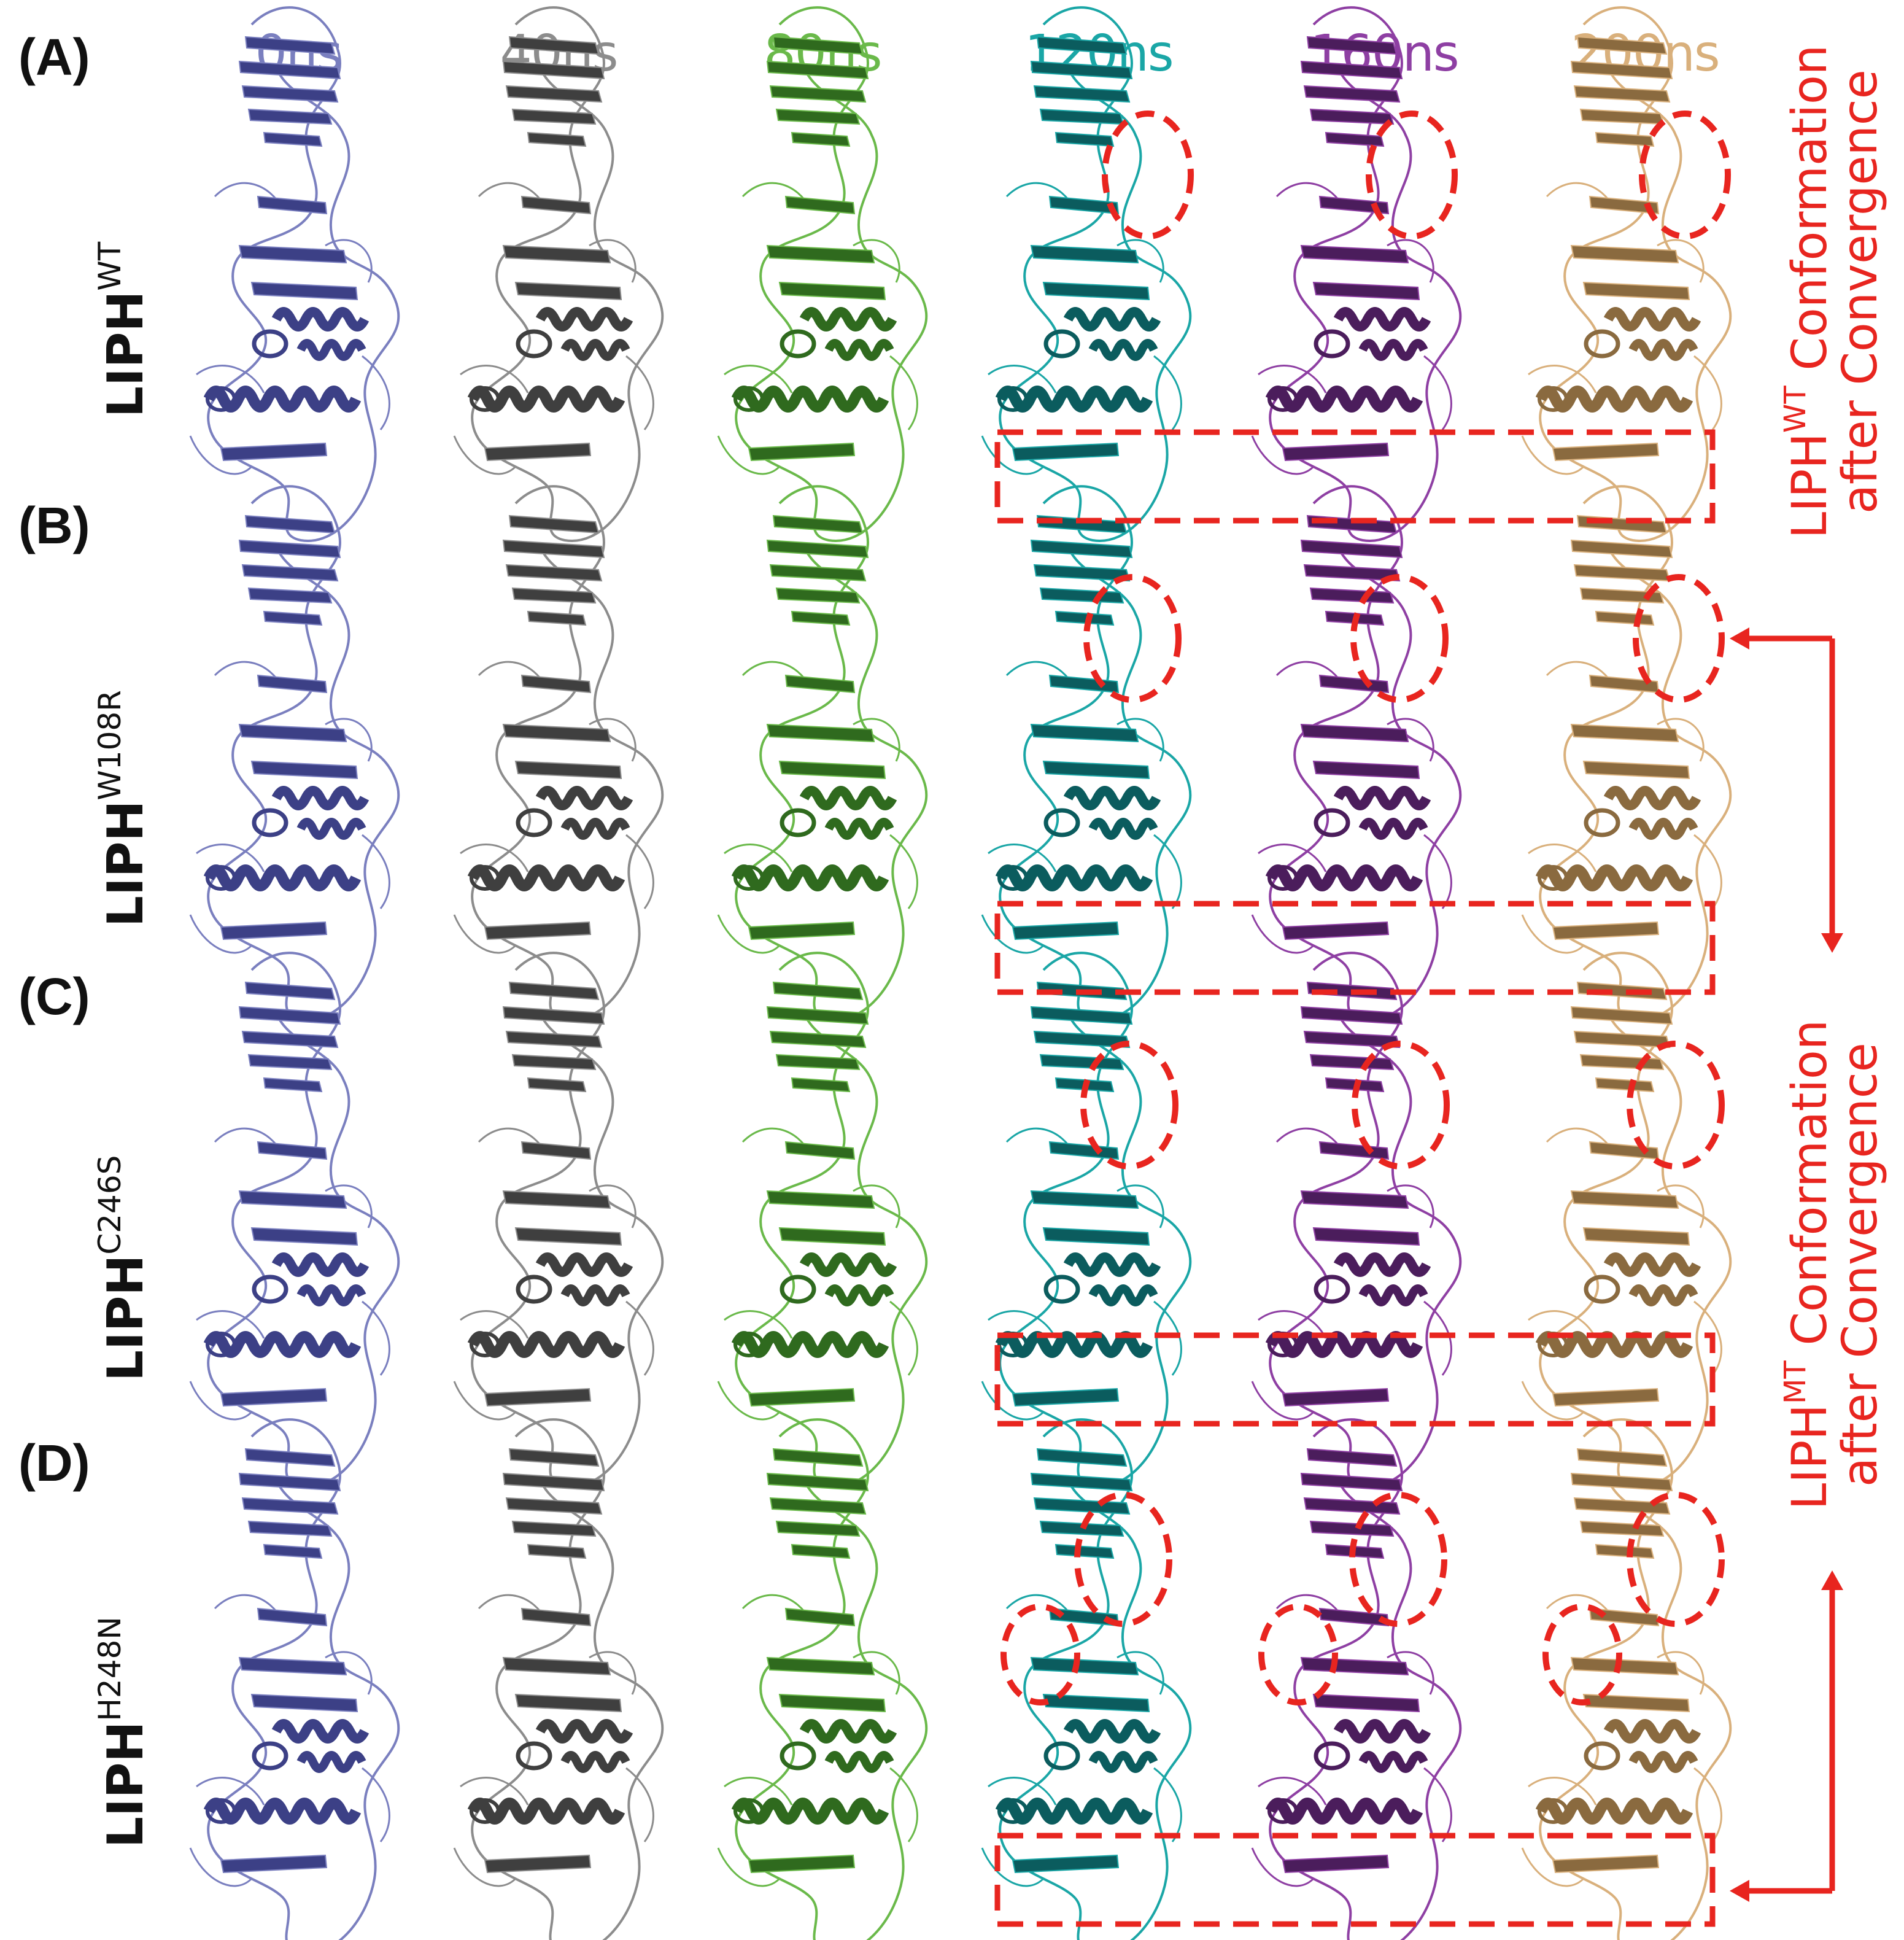 The height and width of the screenshot is (1940, 1904). Describe the element at coordinates (1739, 1891) in the screenshot. I see `arrowhead-bottom-left` at that location.